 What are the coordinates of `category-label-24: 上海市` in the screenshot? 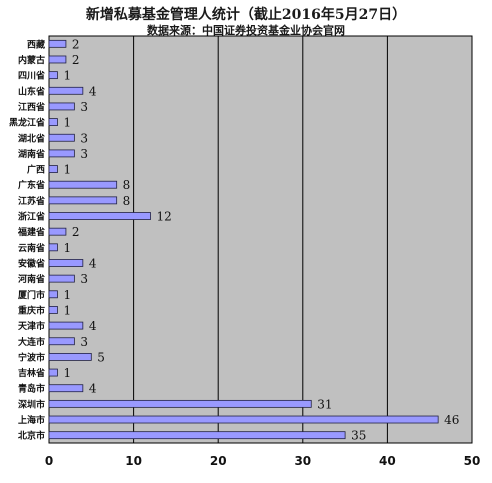 It's located at (31, 420).